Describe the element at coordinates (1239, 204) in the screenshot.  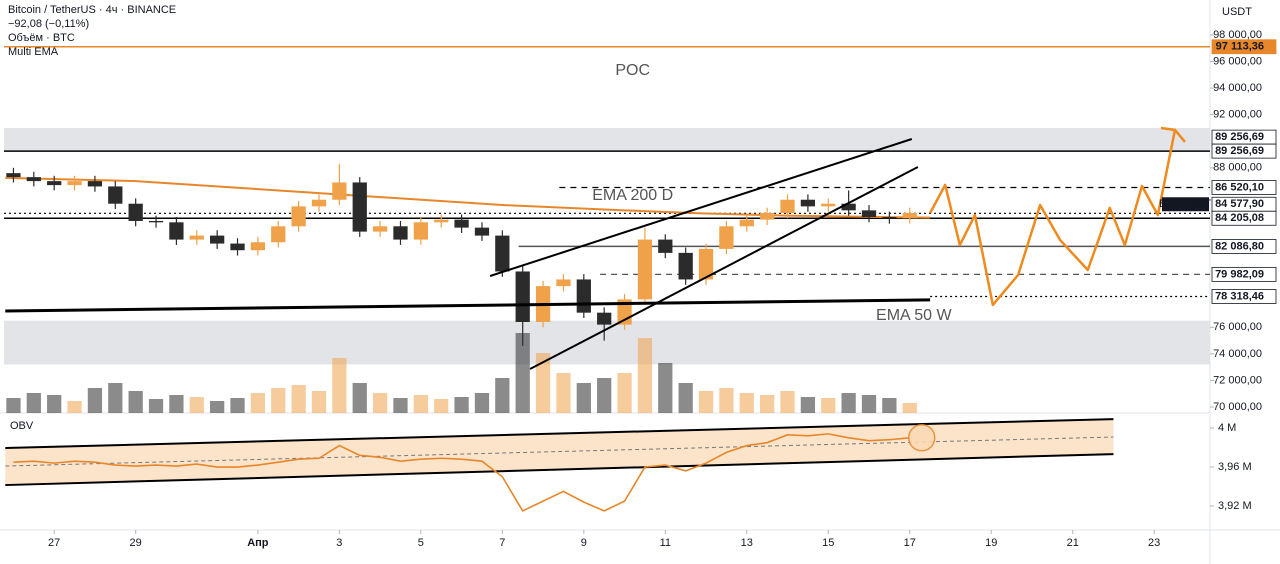
I see `price-label: 84 577,90` at that location.